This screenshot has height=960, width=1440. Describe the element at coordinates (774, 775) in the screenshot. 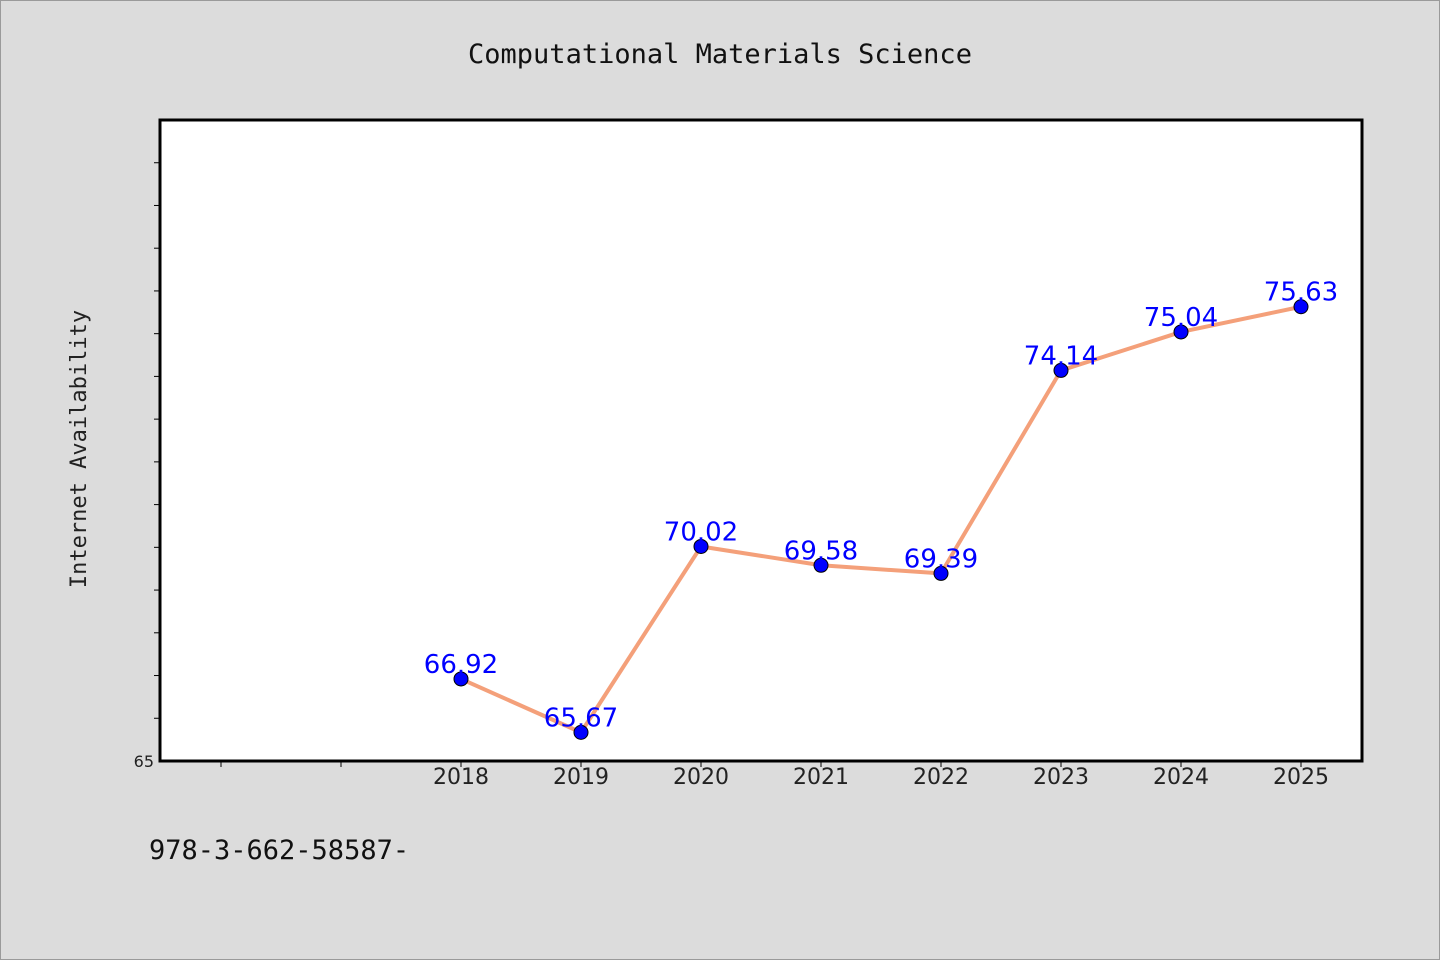

I see `x-axis-ticks: 2018 2019 2020 2021 2022 2023 2024 2025` at that location.